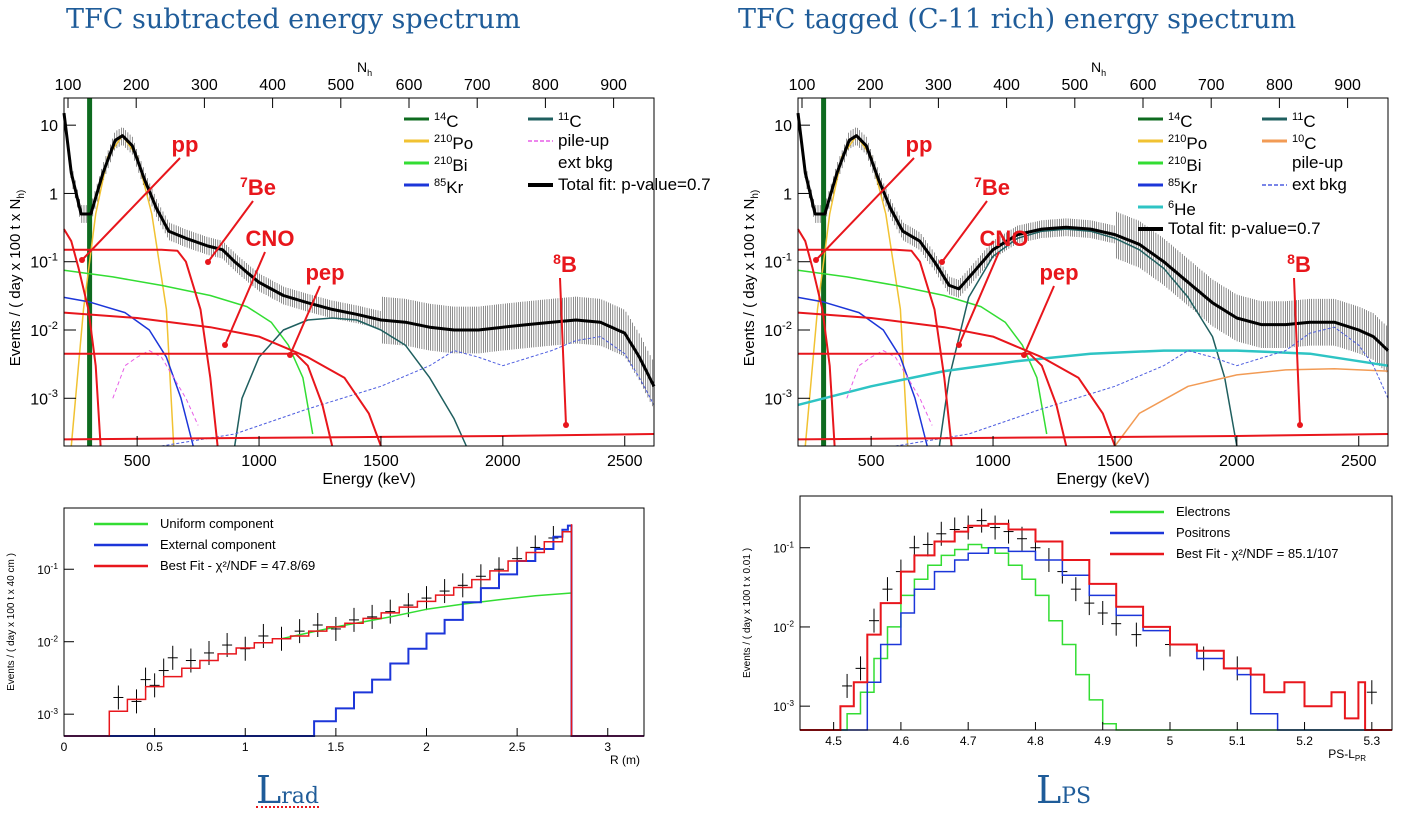 This screenshot has height=828, width=1412. What do you see at coordinates (199, 399) in the screenshot?
I see `series-line-pep` at bounding box center [199, 399].